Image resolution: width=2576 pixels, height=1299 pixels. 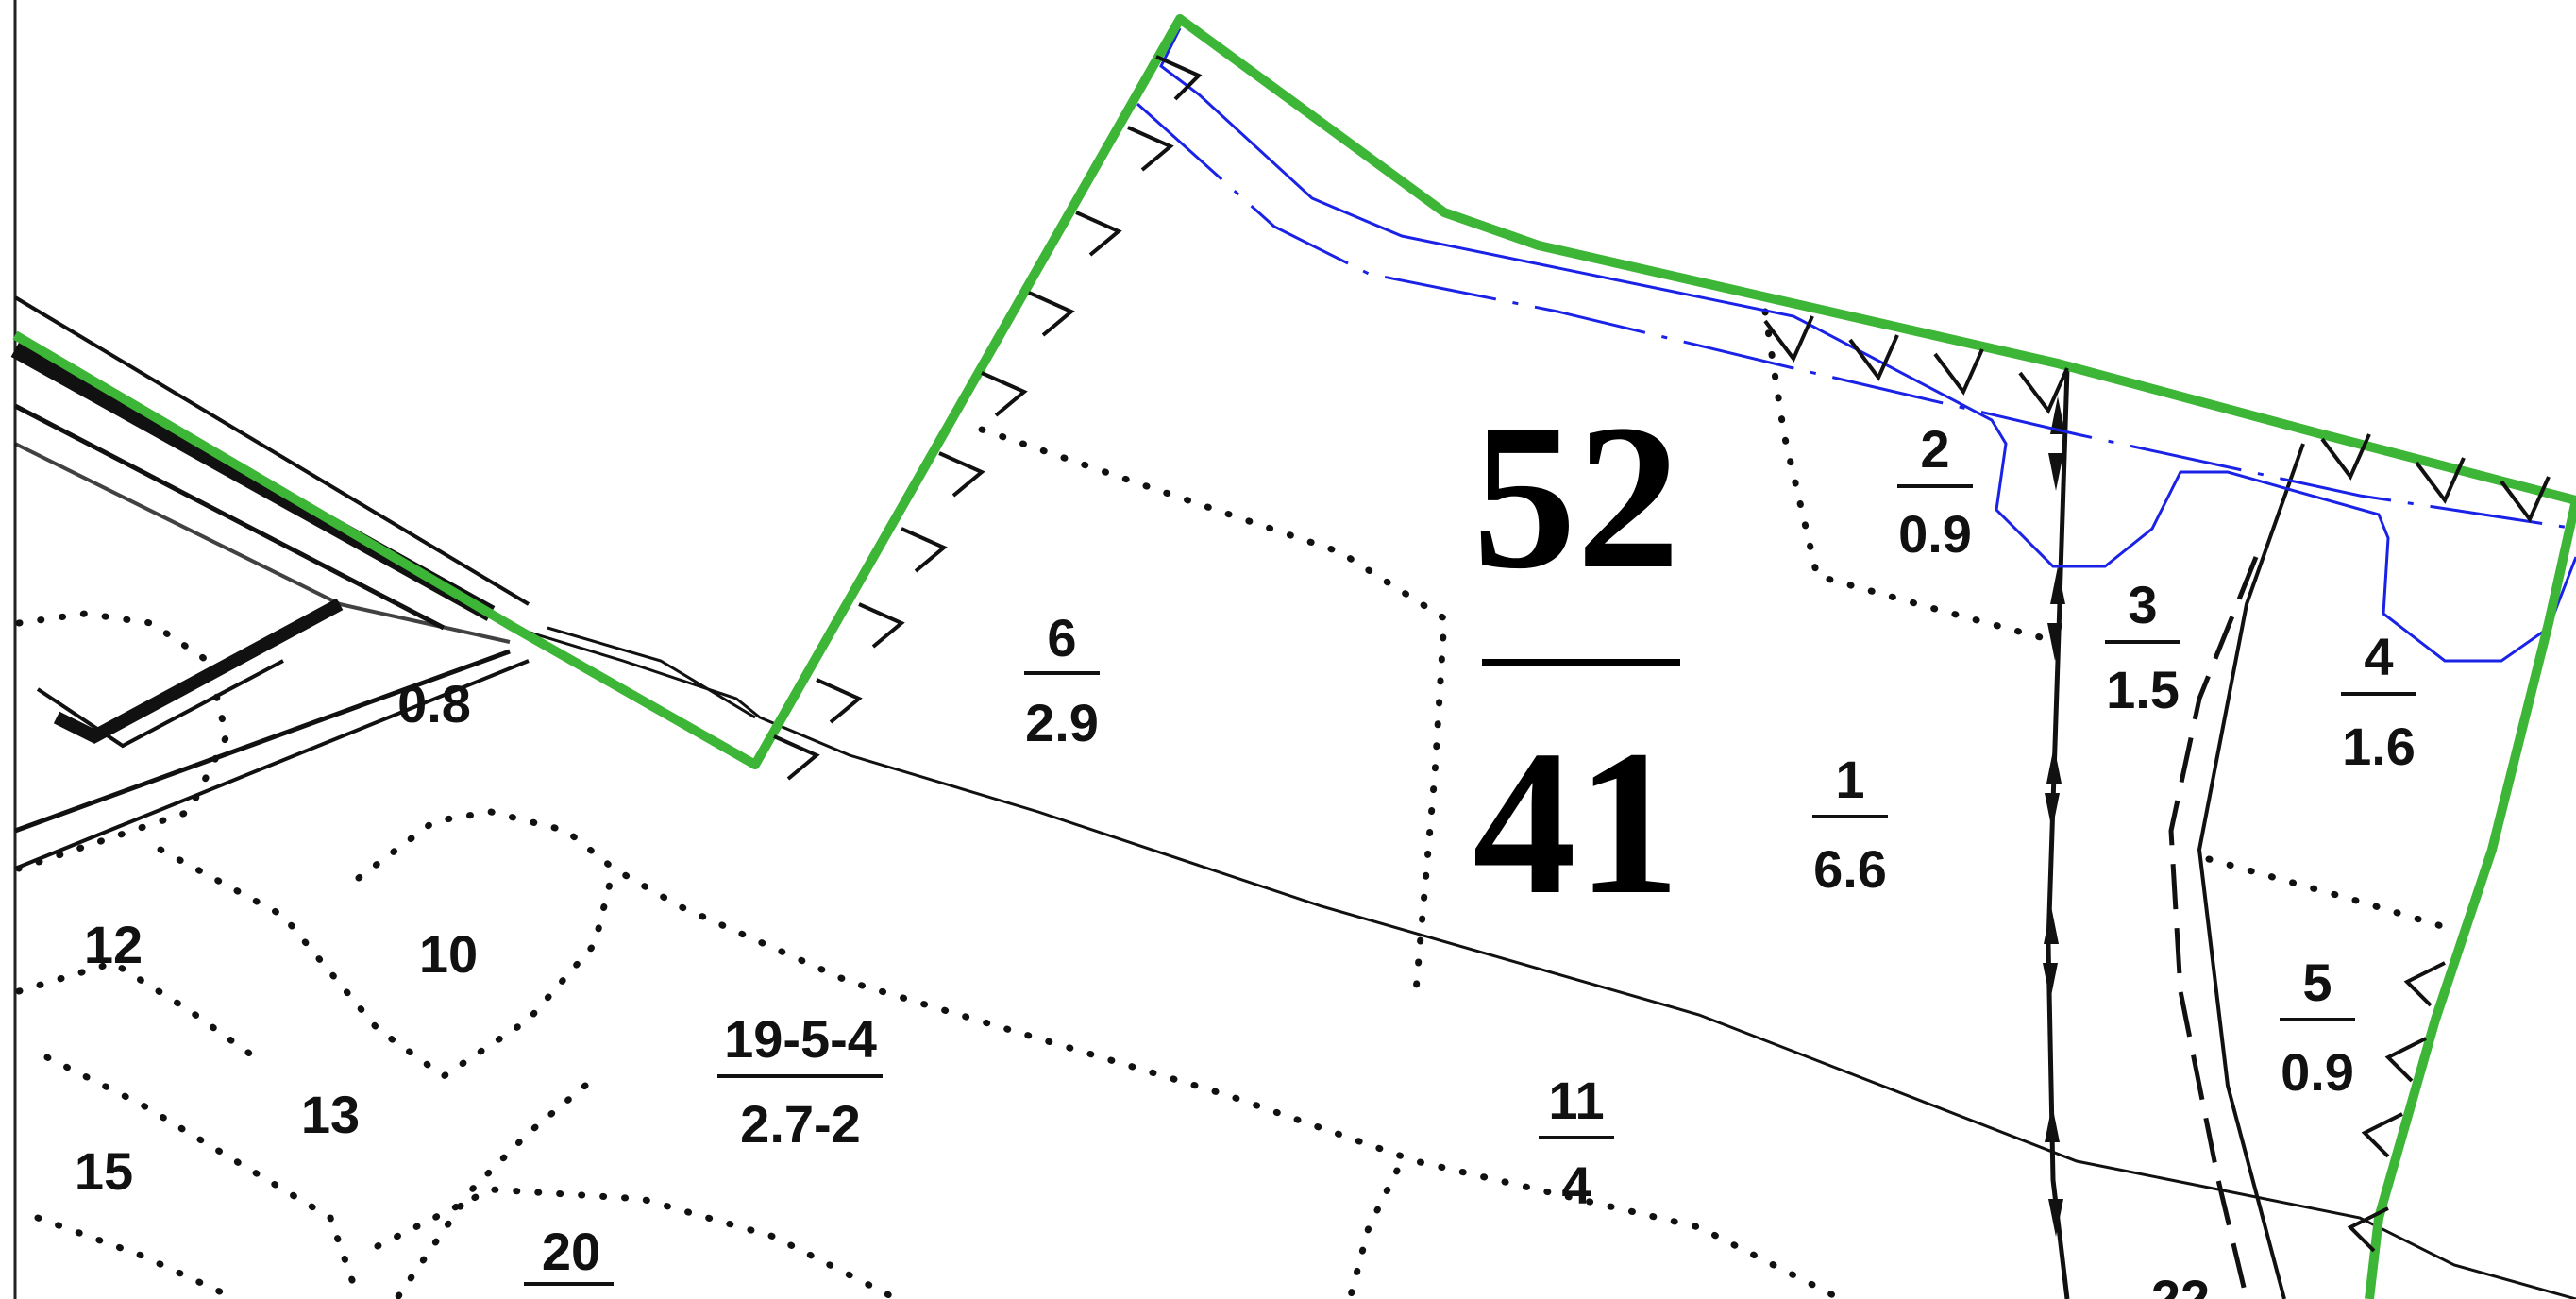 I want to click on parcel-label-3: 3 1.5, so click(x=2142, y=647).